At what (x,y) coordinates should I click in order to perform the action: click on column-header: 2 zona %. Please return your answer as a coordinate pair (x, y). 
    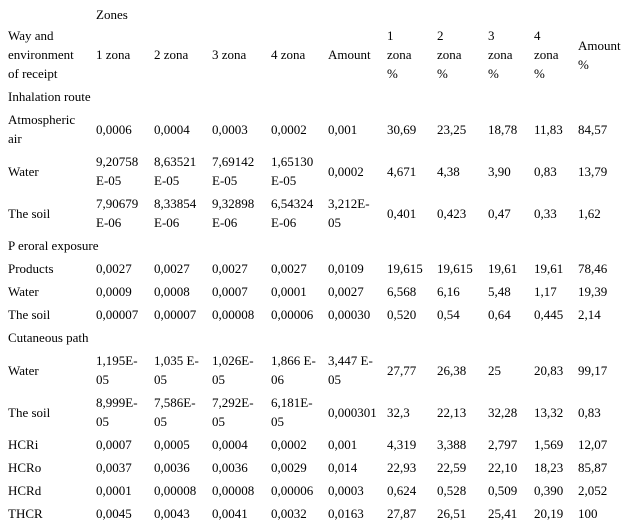
    Looking at the image, I should click on (449, 54).